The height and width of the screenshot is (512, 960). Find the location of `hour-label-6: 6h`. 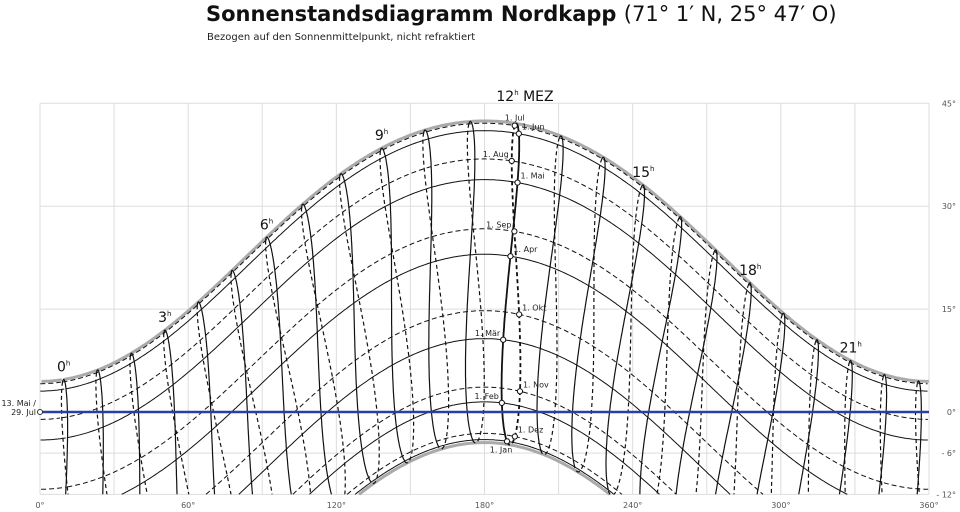

hour-label-6: 6h is located at coordinates (266, 225).